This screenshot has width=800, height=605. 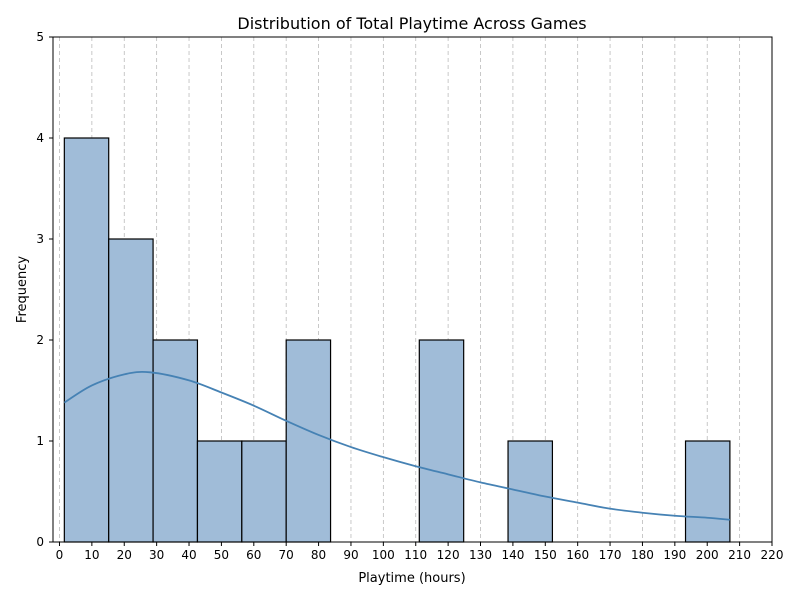 I want to click on x-tick-label: 60, so click(x=253, y=555).